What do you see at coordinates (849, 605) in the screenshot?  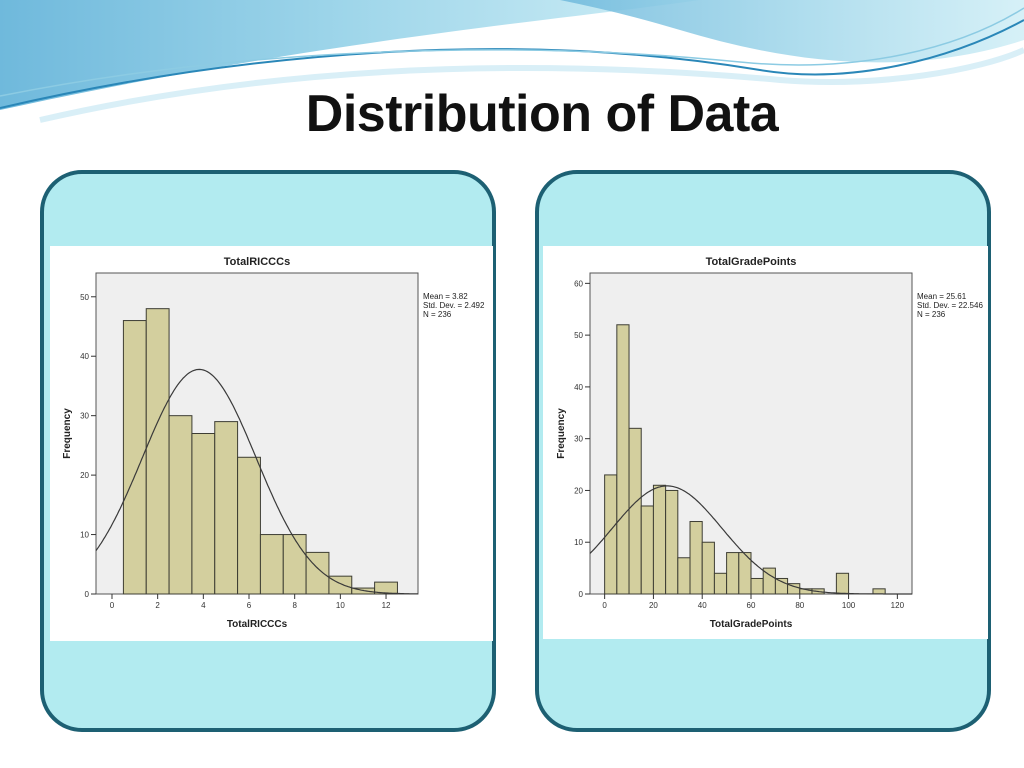 I see `x-tick-label: 100` at bounding box center [849, 605].